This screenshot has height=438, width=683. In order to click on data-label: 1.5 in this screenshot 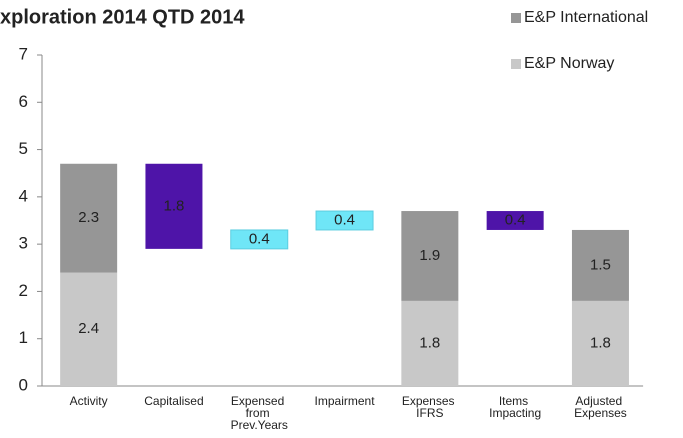, I will do `click(600, 264)`.